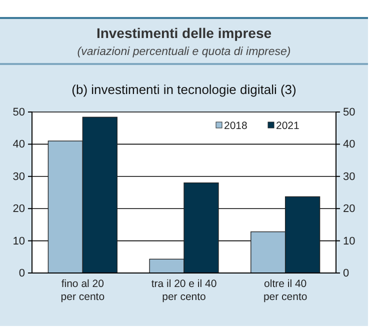 The width and height of the screenshot is (391, 328). Describe the element at coordinates (349, 176) in the screenshot. I see `y2-tick-label: 30` at that location.